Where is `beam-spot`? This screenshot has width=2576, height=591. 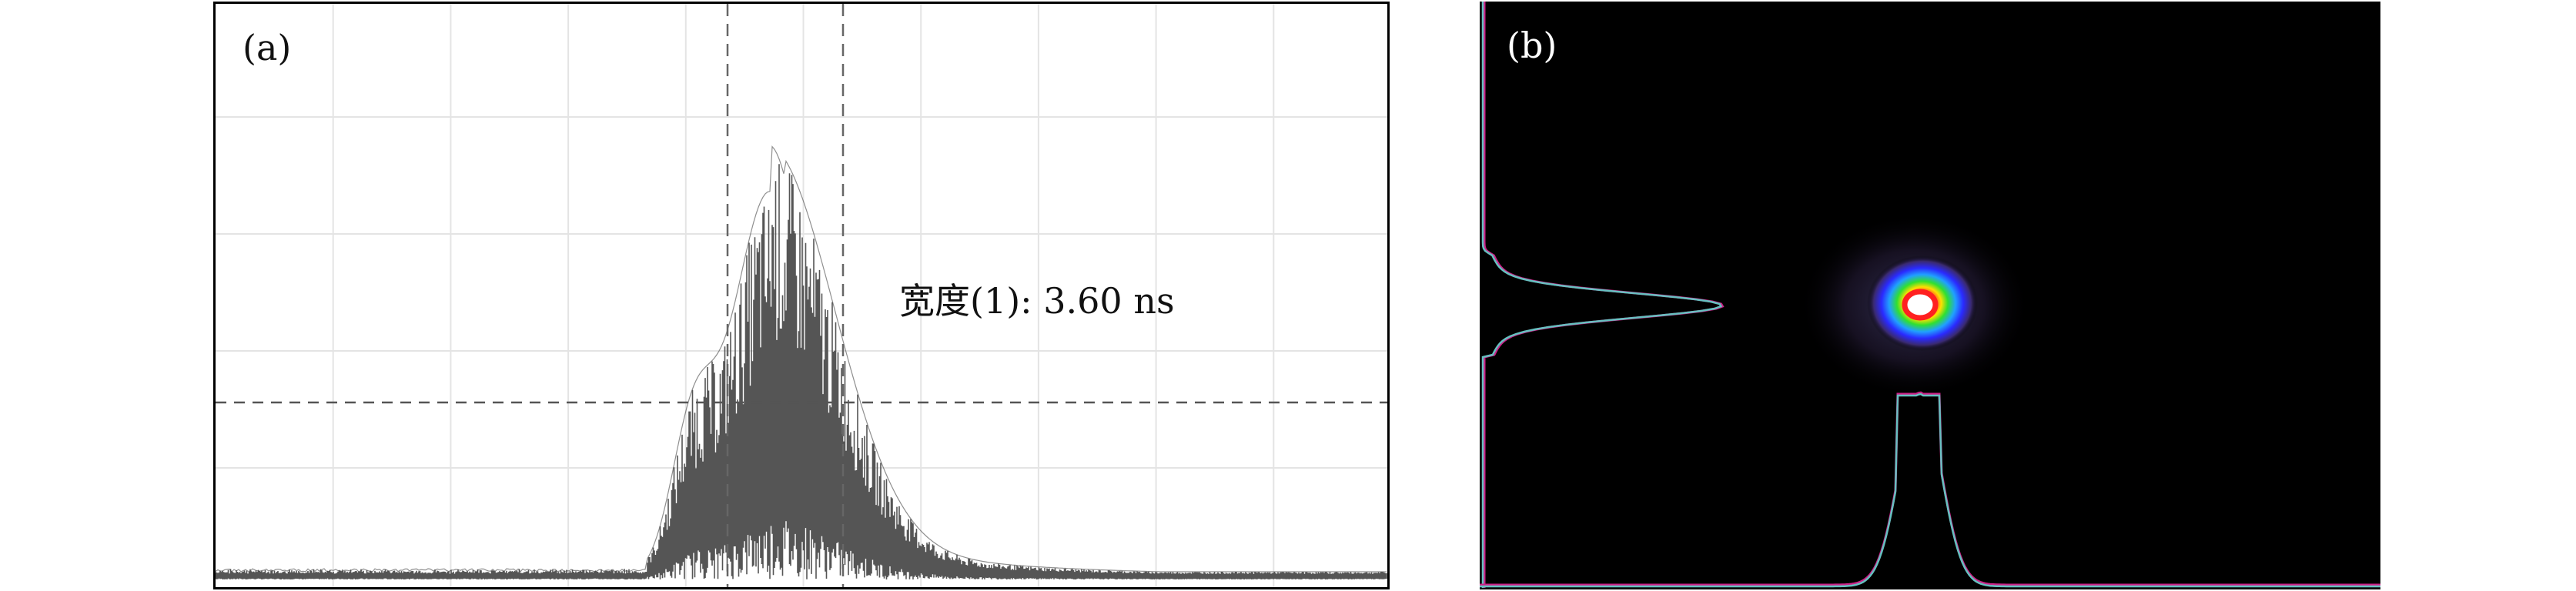 beam-spot is located at coordinates (1922, 303).